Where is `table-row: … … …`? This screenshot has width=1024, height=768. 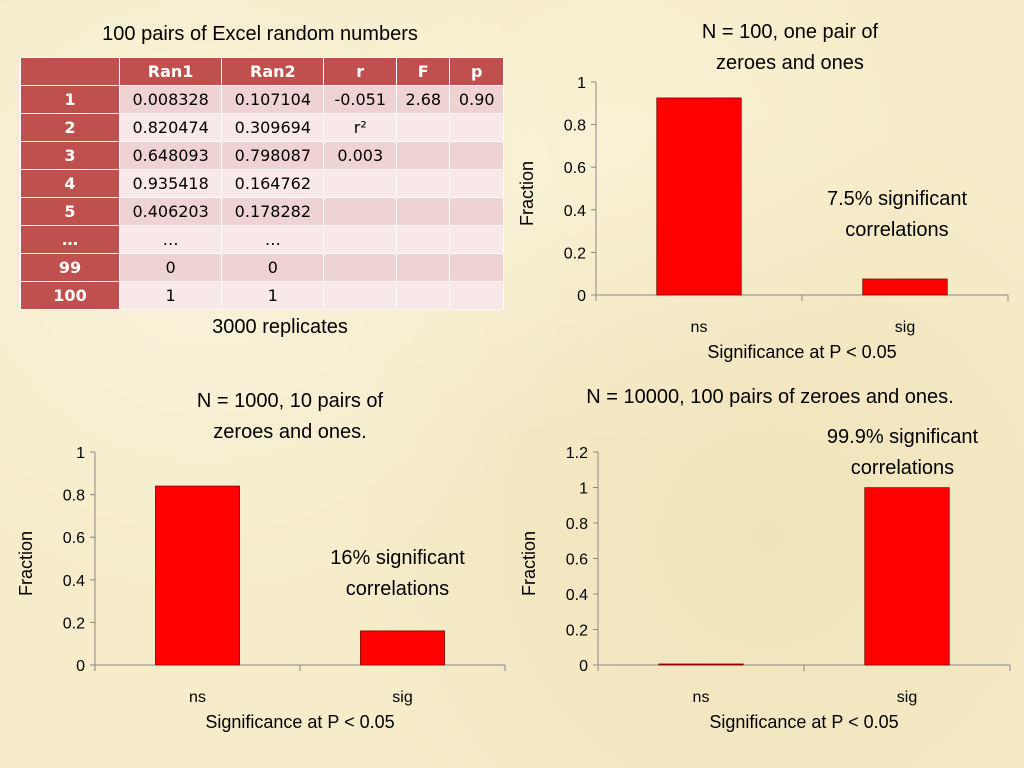 table-row: … … … is located at coordinates (262, 239).